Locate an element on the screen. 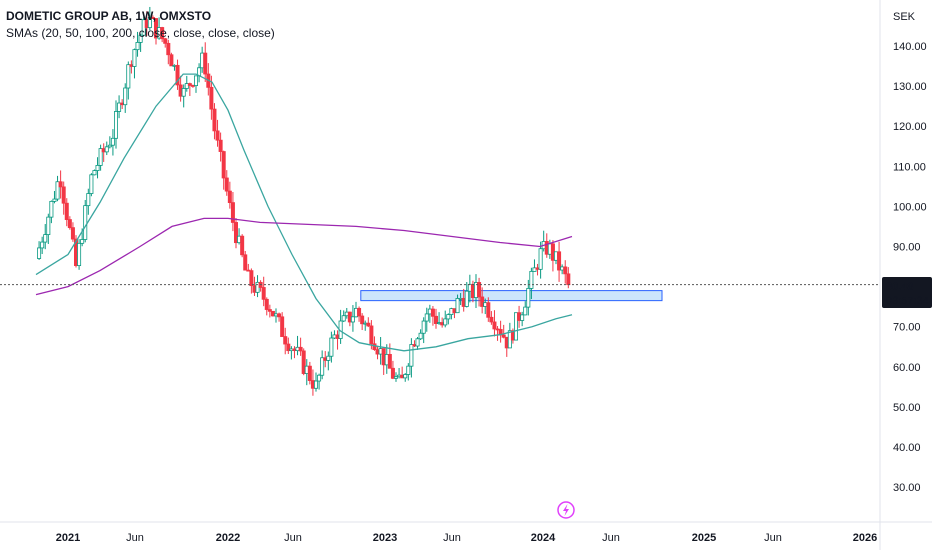 This screenshot has height=550, width=932. time-tick-label: 2023 is located at coordinates (385, 538).